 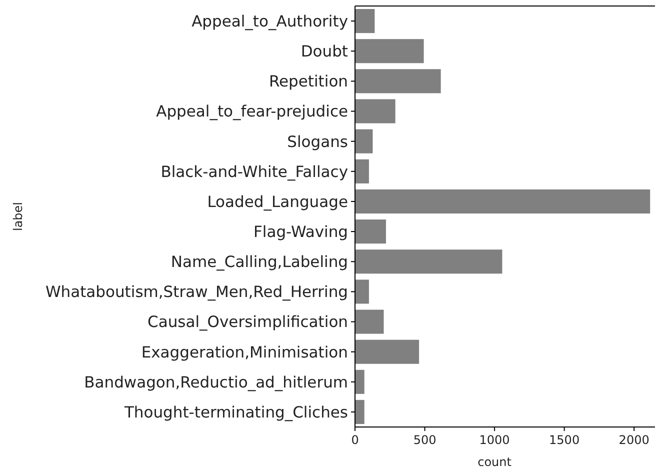 What do you see at coordinates (424, 440) in the screenshot?
I see `x-tick-label: 500` at bounding box center [424, 440].